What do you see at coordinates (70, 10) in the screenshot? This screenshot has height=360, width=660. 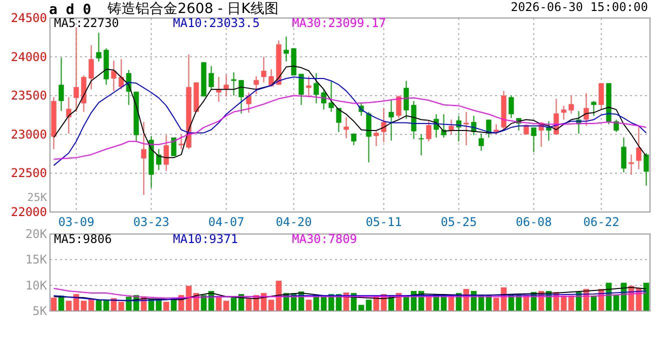 I see `annotation: a d 0` at bounding box center [70, 10].